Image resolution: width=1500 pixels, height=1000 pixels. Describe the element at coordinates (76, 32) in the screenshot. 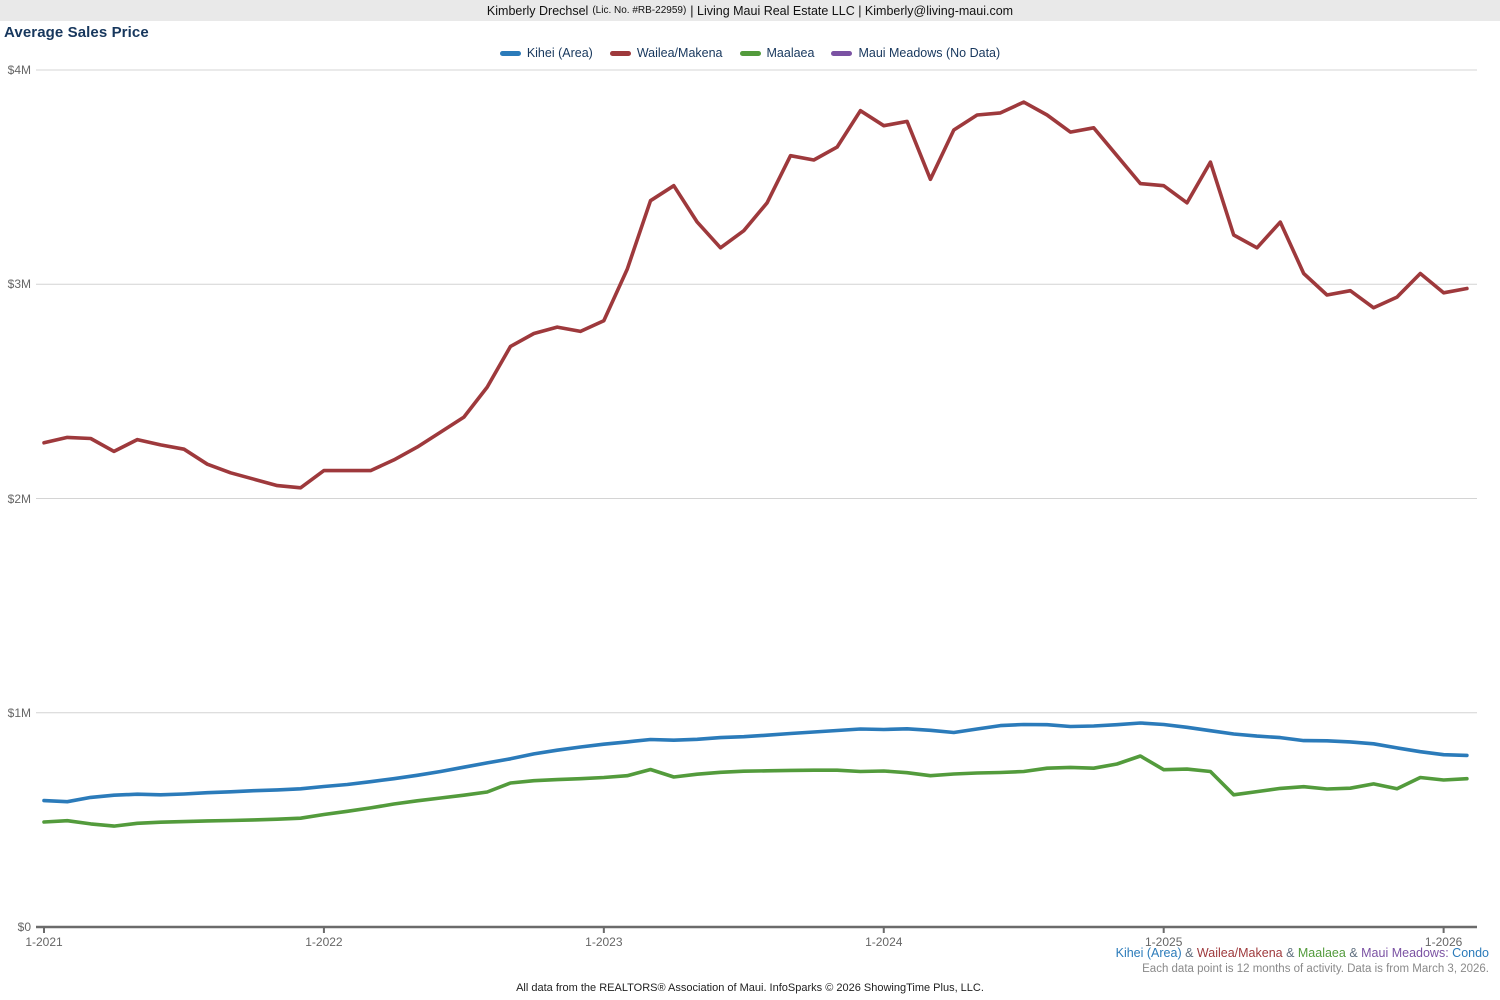

I see `page-title: Average Sales Price` at that location.